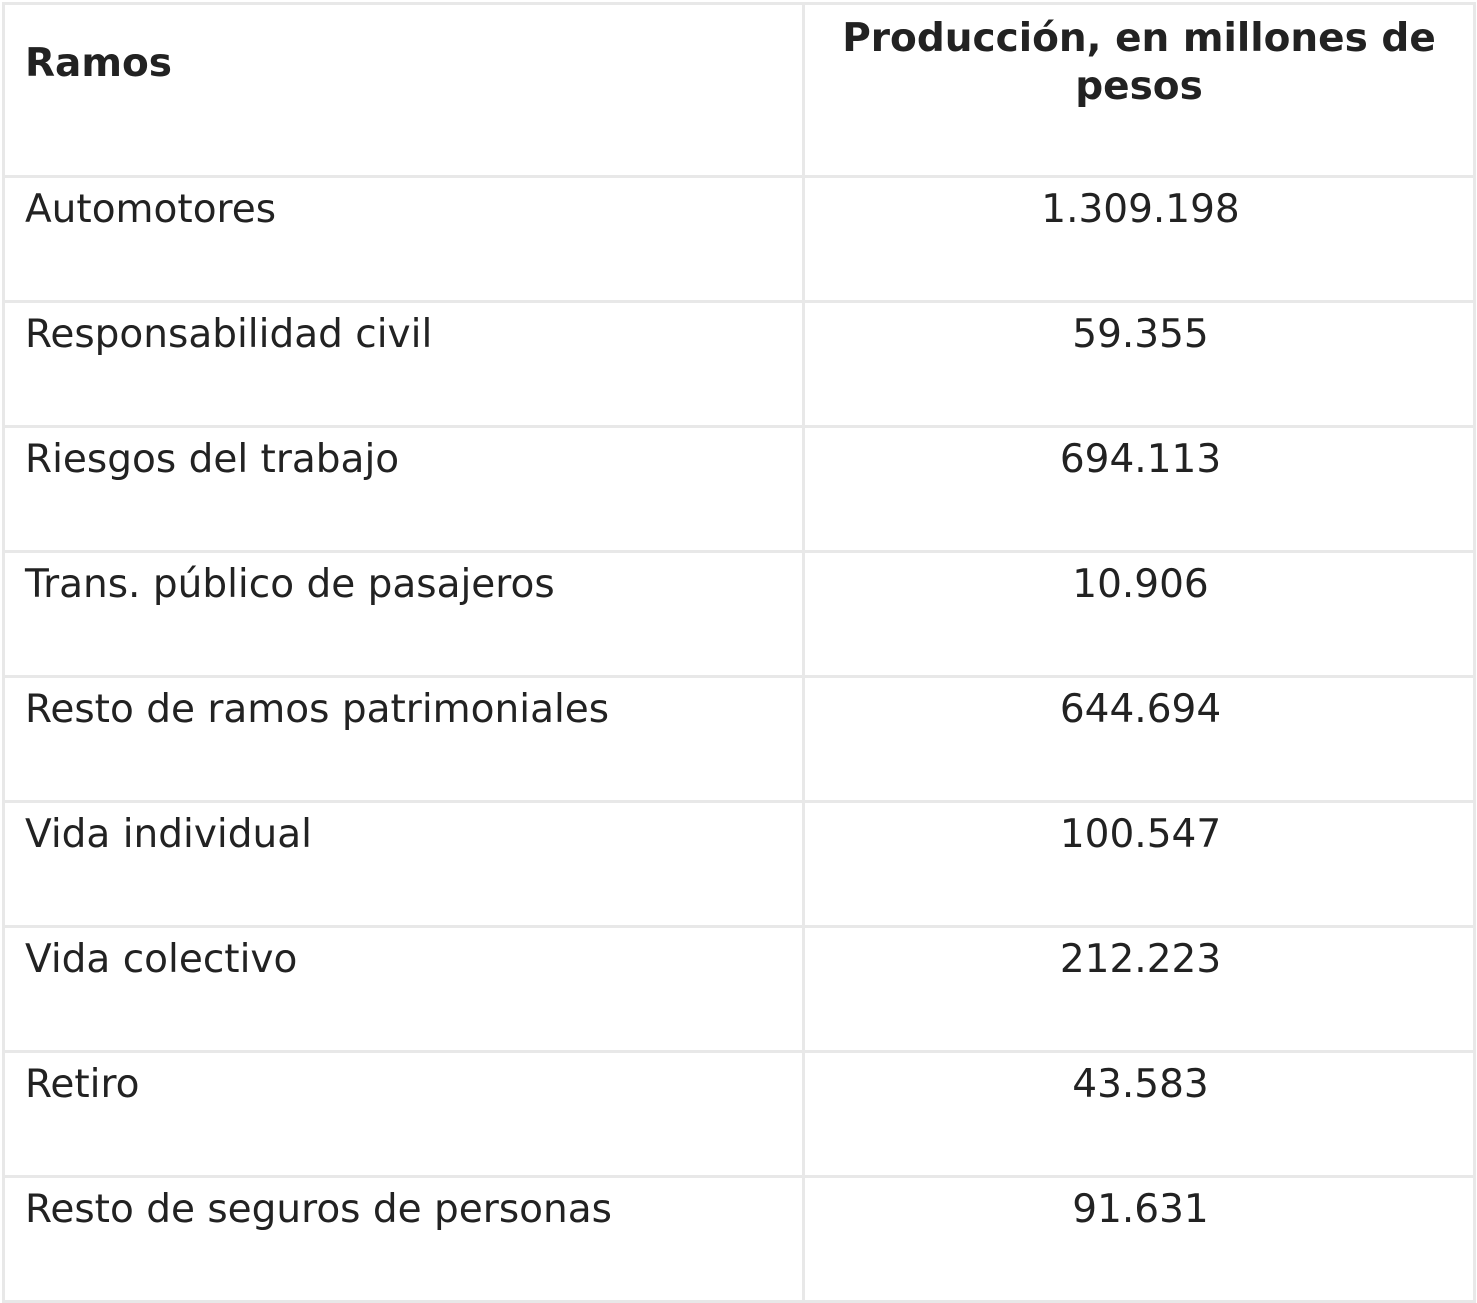  What do you see at coordinates (1139, 1239) in the screenshot?
I see `value-cell: 91.631` at bounding box center [1139, 1239].